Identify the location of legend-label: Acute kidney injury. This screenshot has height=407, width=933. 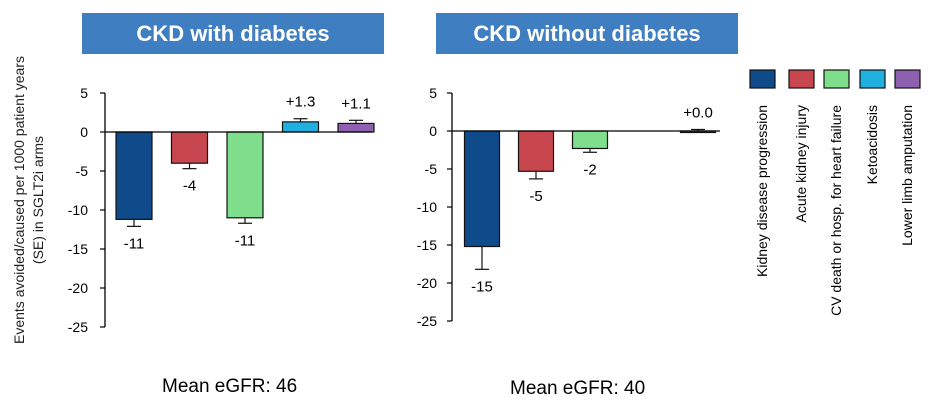
(801, 164).